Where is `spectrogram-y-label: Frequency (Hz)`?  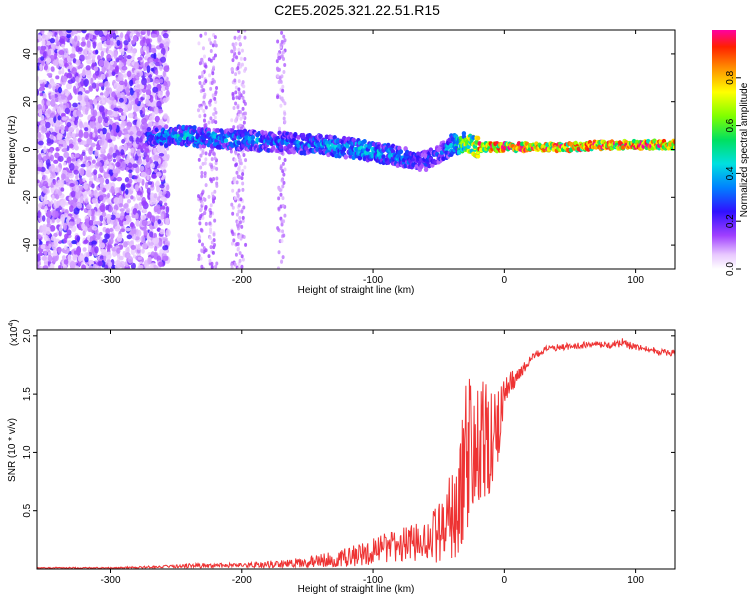 spectrogram-y-label: Frequency (Hz) is located at coordinates (12, 150).